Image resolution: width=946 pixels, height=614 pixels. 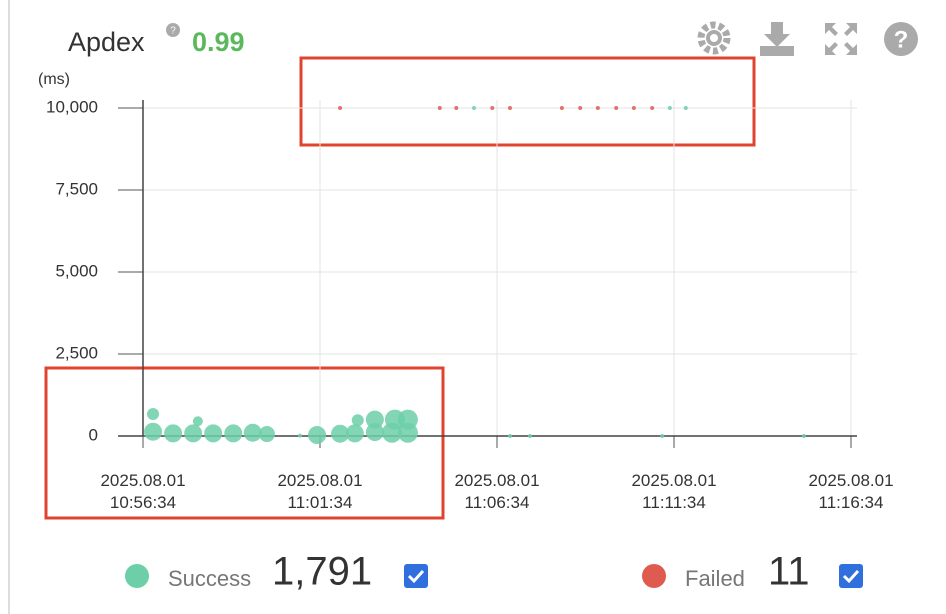 I want to click on x-tick-label: 2025.08.01 11:16:34, so click(x=851, y=491).